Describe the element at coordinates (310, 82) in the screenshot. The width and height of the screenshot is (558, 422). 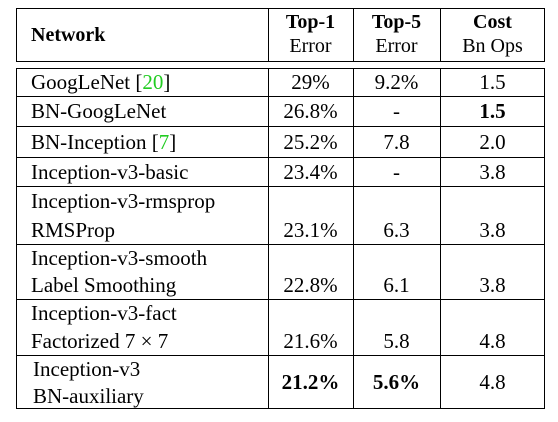
I see `top1-value: 29%` at that location.